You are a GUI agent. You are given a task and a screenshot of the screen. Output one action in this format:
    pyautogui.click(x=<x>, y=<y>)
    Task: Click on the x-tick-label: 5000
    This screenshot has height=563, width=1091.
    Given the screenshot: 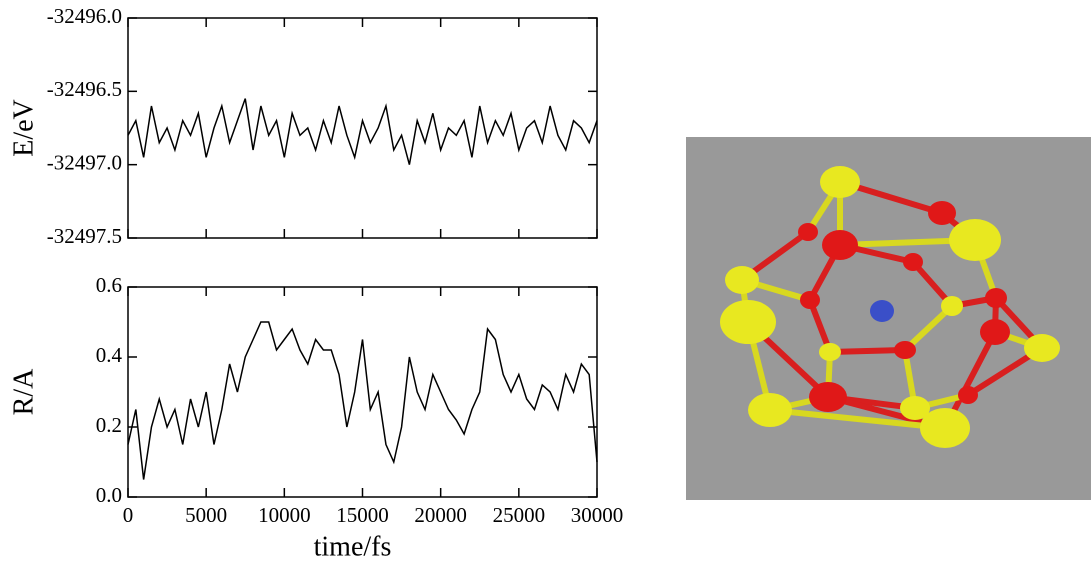 What is the action you would take?
    pyautogui.click(x=206, y=515)
    